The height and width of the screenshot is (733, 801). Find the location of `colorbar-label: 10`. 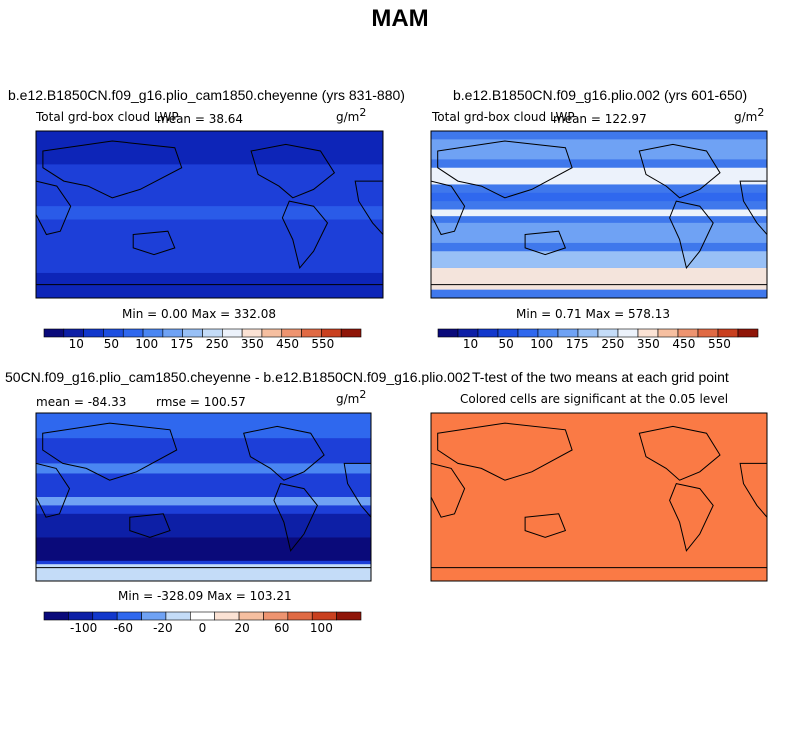

colorbar-label: 10 is located at coordinates (470, 344).